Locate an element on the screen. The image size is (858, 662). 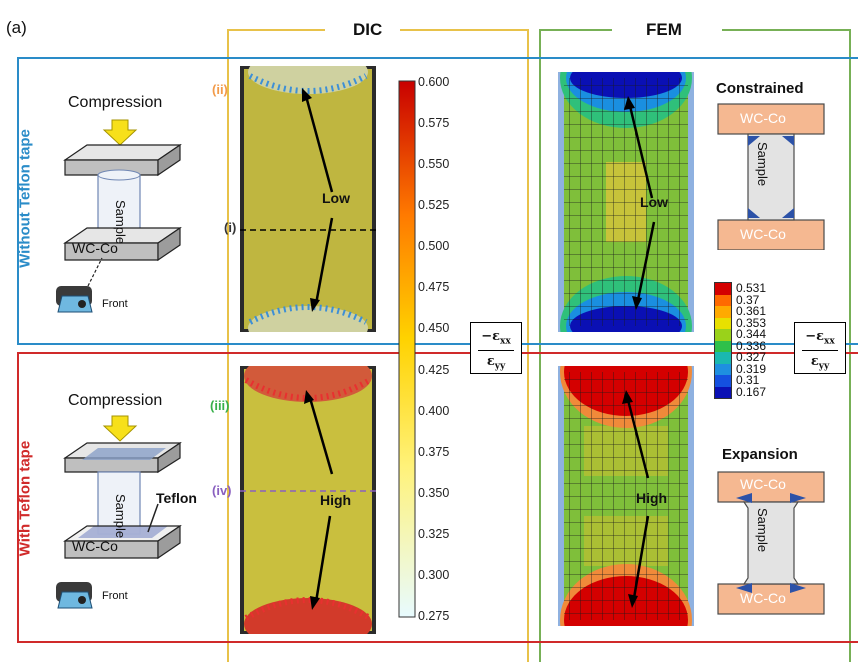
expansion-title: Expansion is located at coordinates (760, 454).